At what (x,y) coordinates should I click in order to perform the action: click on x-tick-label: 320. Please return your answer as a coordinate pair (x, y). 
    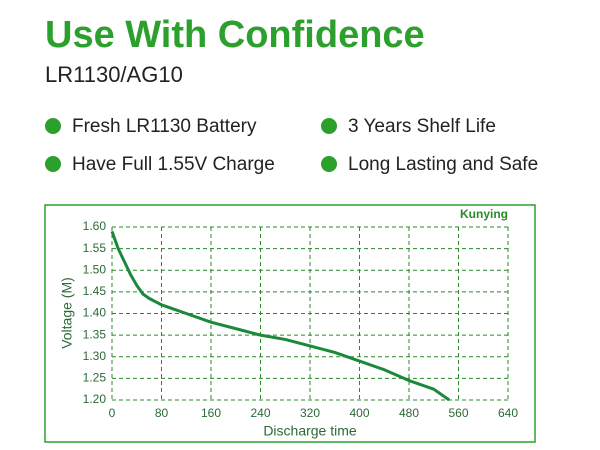
    Looking at the image, I should click on (310, 413).